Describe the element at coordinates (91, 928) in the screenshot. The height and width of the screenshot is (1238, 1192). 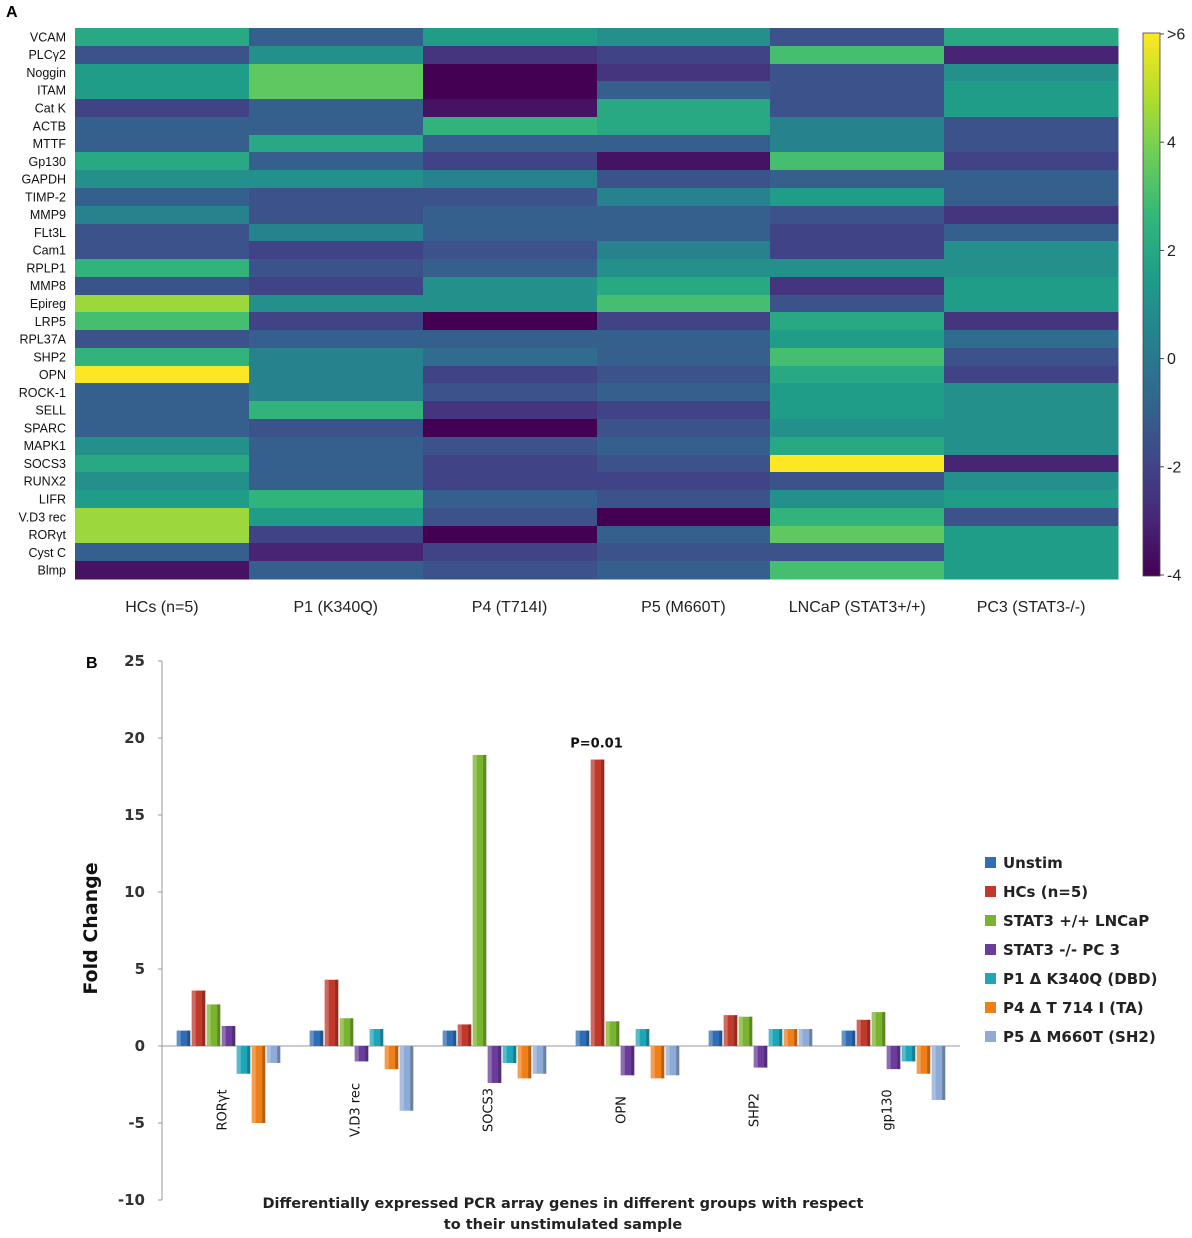
I see `y-axis-title: Fold Change` at that location.